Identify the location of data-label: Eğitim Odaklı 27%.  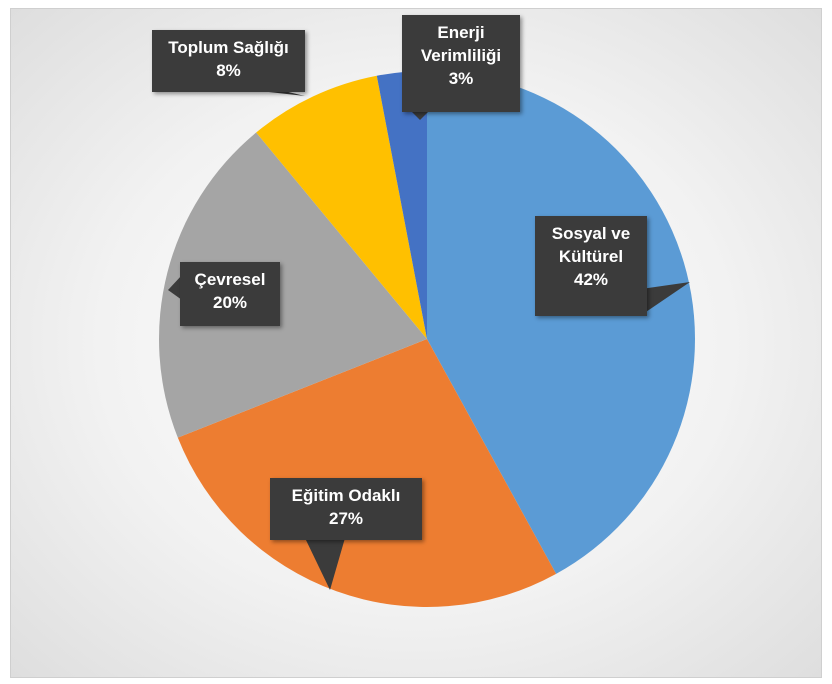
(346, 509).